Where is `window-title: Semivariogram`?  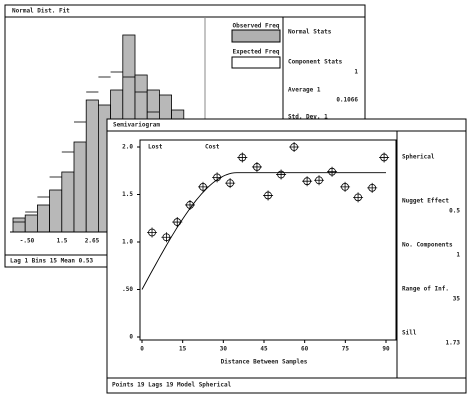
window-title: Semivariogram is located at coordinates (136, 125).